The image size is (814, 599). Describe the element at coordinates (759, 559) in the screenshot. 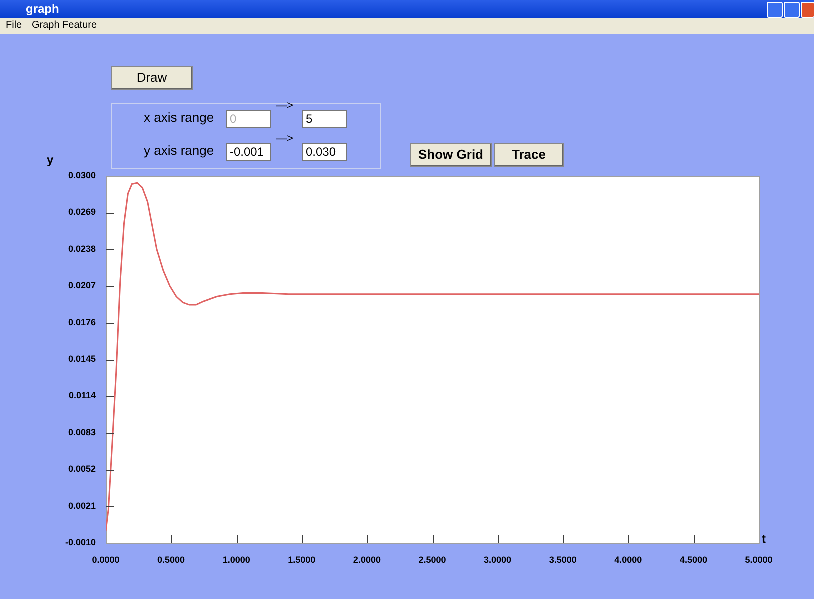

I see `x-tick-label: 5.0000` at that location.